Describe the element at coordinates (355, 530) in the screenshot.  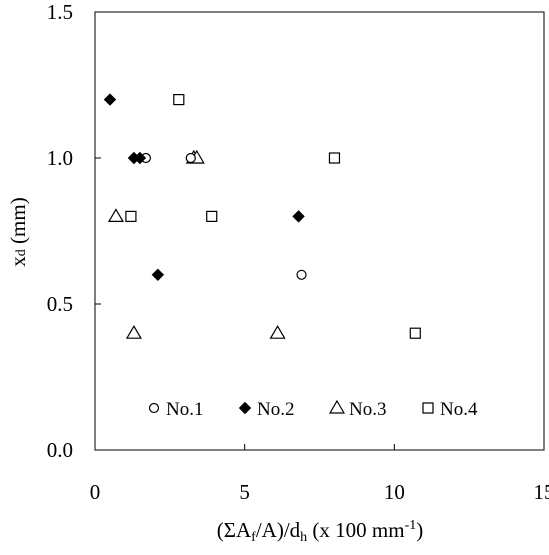
I see `x-axis-label-times: (x 100 mm` at that location.